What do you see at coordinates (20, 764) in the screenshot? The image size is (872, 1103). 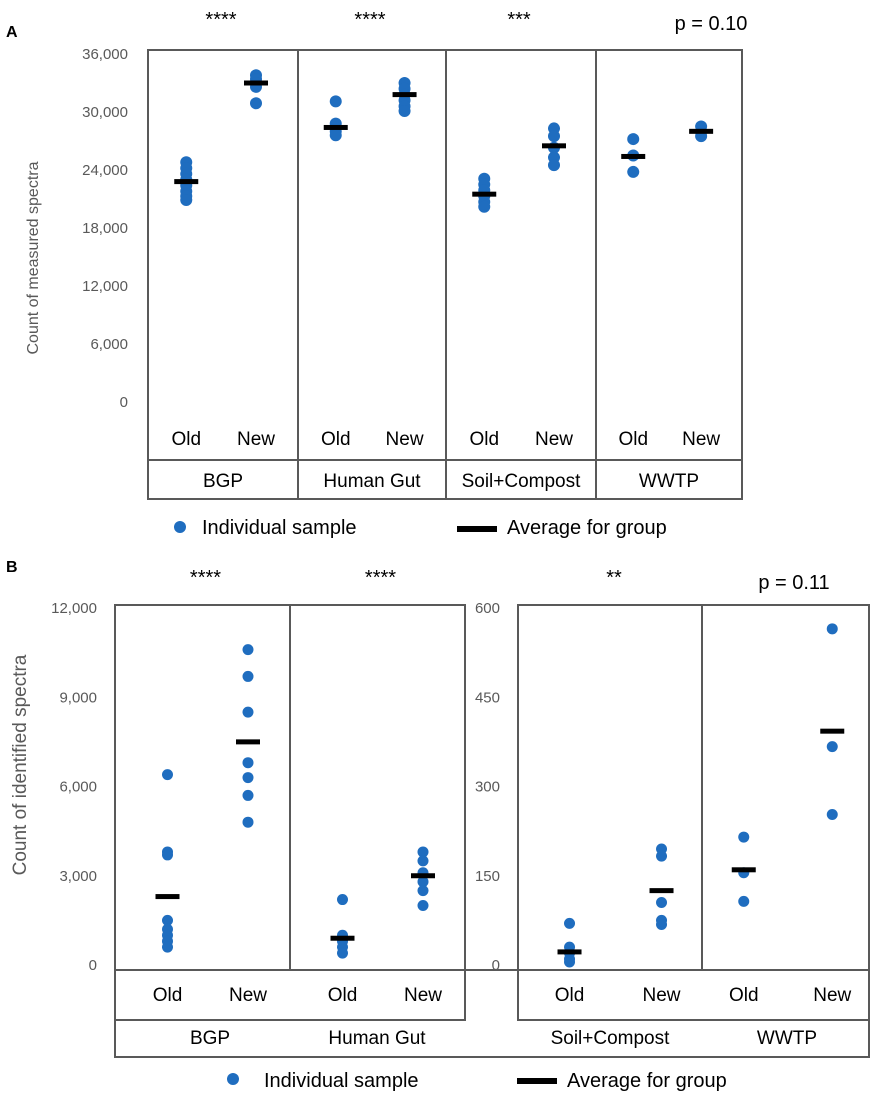 I see `y-axis-label: Count of identified spectra` at bounding box center [20, 764].